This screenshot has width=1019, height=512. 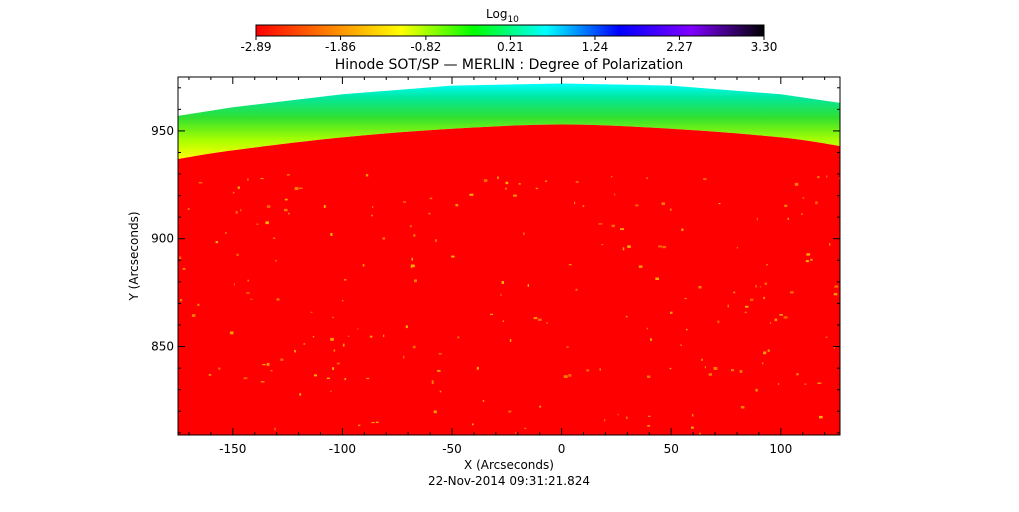 What do you see at coordinates (162, 347) in the screenshot?
I see `y-tick-label: 850` at bounding box center [162, 347].